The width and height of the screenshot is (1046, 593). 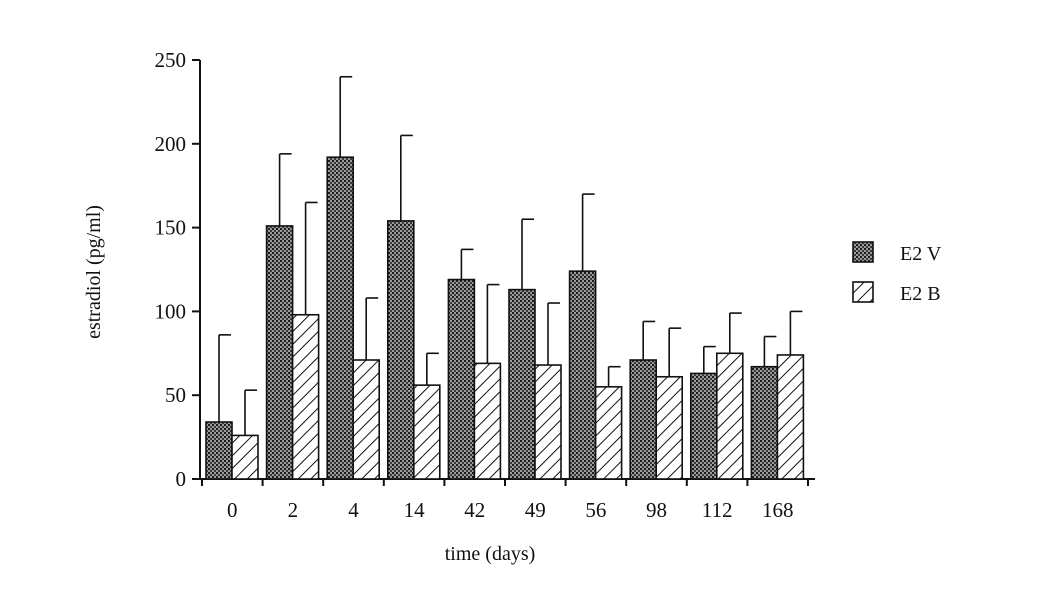 I want to click on x-axis: 0 2 4 14 42 49 56 98 112 168, so click(x=507, y=500).